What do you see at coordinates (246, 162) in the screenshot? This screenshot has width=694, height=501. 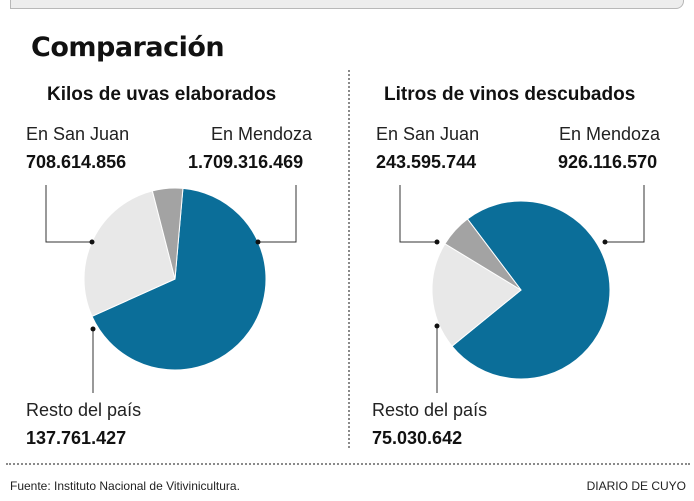 I see `mendoza-value: 1.709.316.469` at bounding box center [246, 162].